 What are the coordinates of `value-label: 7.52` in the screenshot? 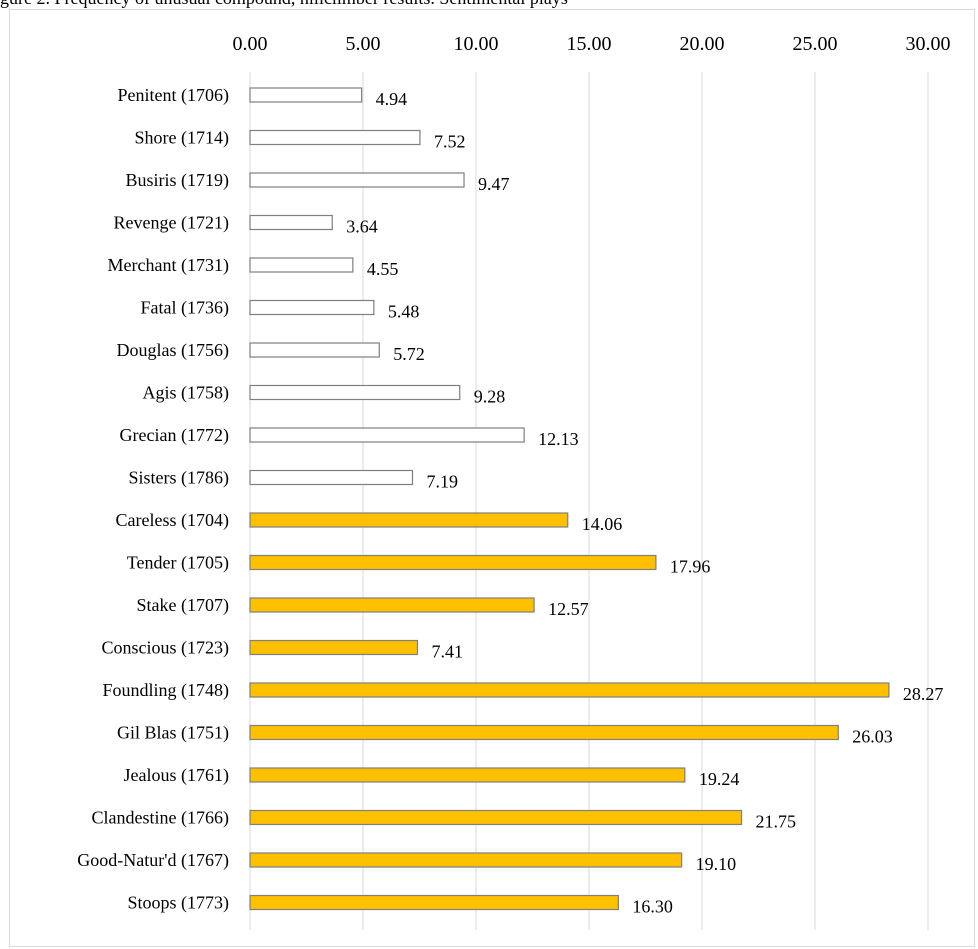 It's located at (450, 142).